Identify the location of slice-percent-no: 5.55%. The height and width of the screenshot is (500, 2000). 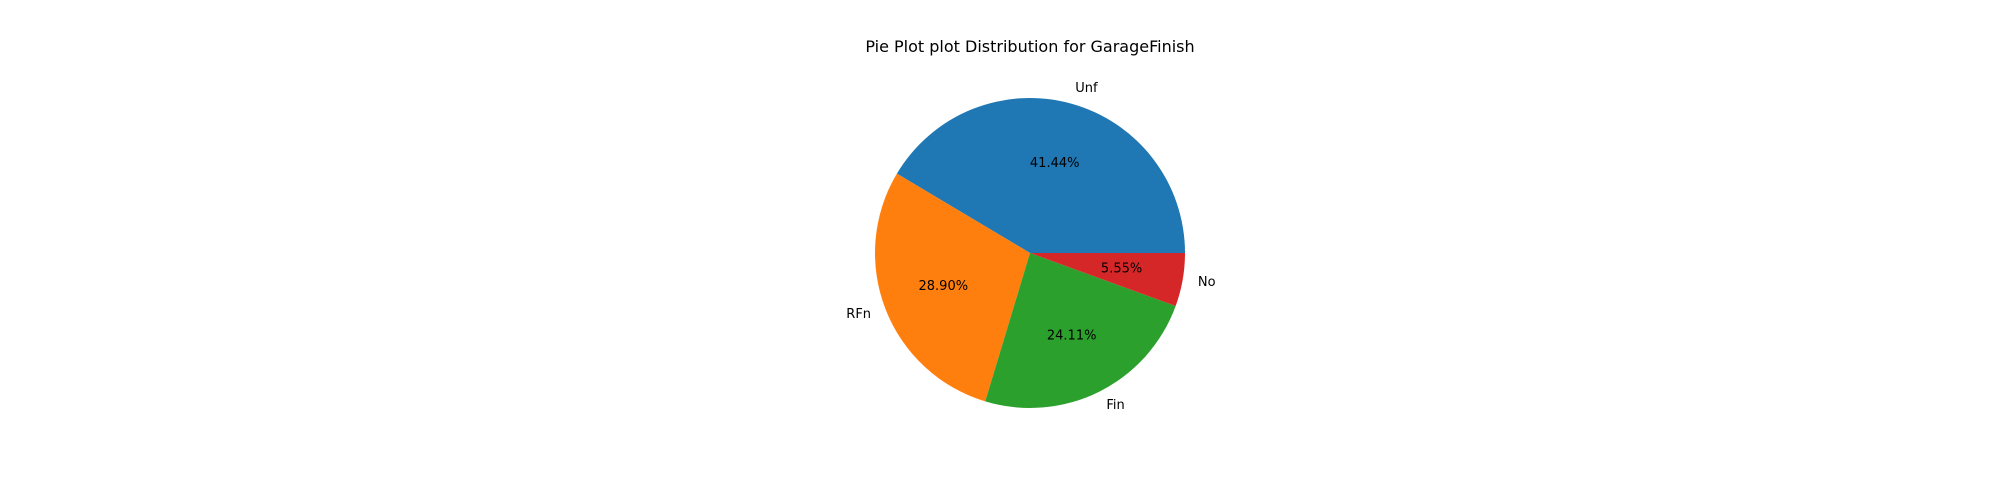
(1121, 269).